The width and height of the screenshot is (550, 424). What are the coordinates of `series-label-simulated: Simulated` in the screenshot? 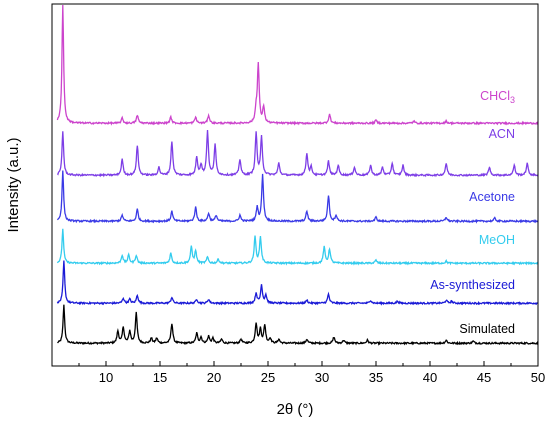 It's located at (487, 329).